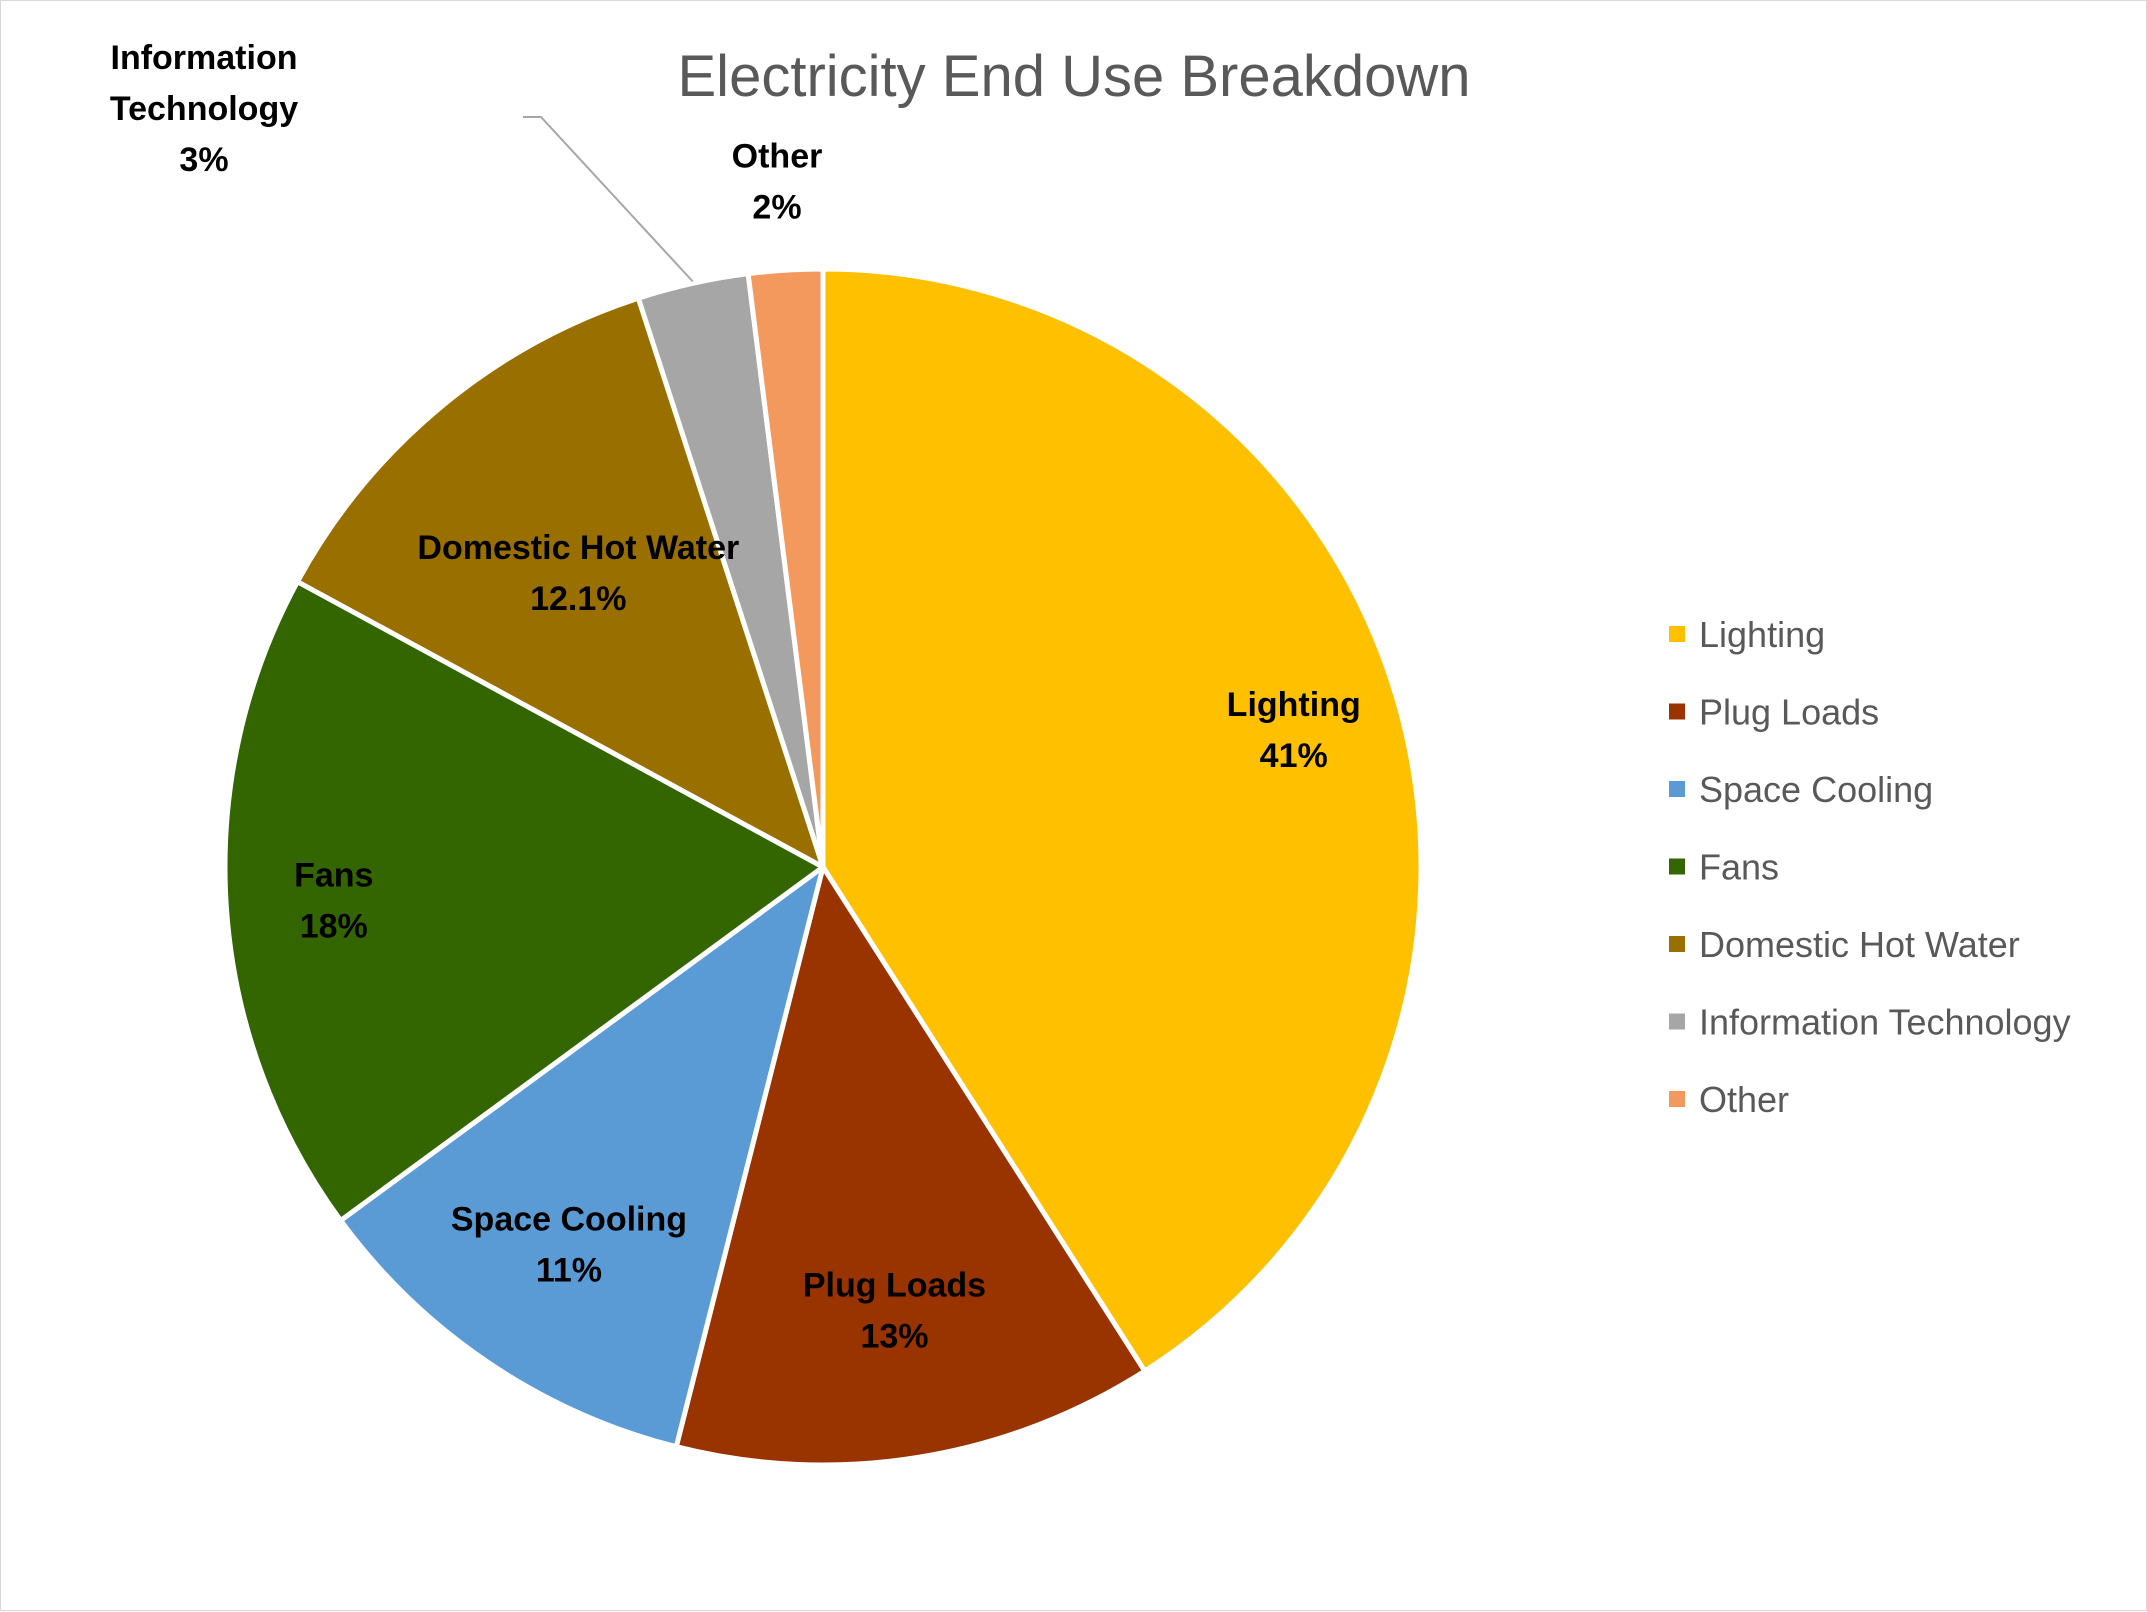 The height and width of the screenshot is (1612, 2147). I want to click on data-label-information-technology: Information Technology 3%, so click(204, 109).